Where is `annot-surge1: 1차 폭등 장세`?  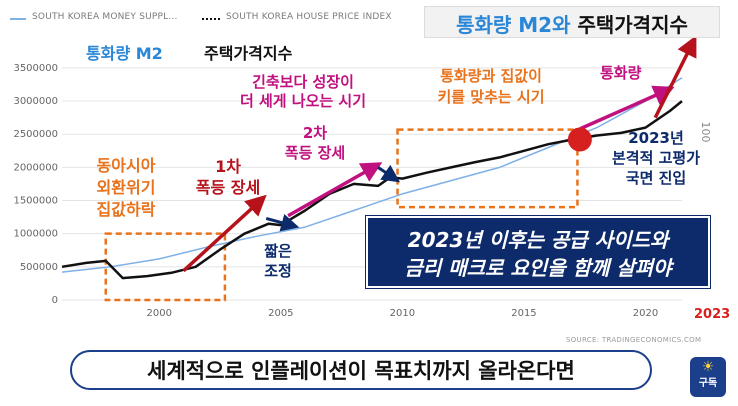 annot-surge1: 1차 폭등 장세 is located at coordinates (228, 177).